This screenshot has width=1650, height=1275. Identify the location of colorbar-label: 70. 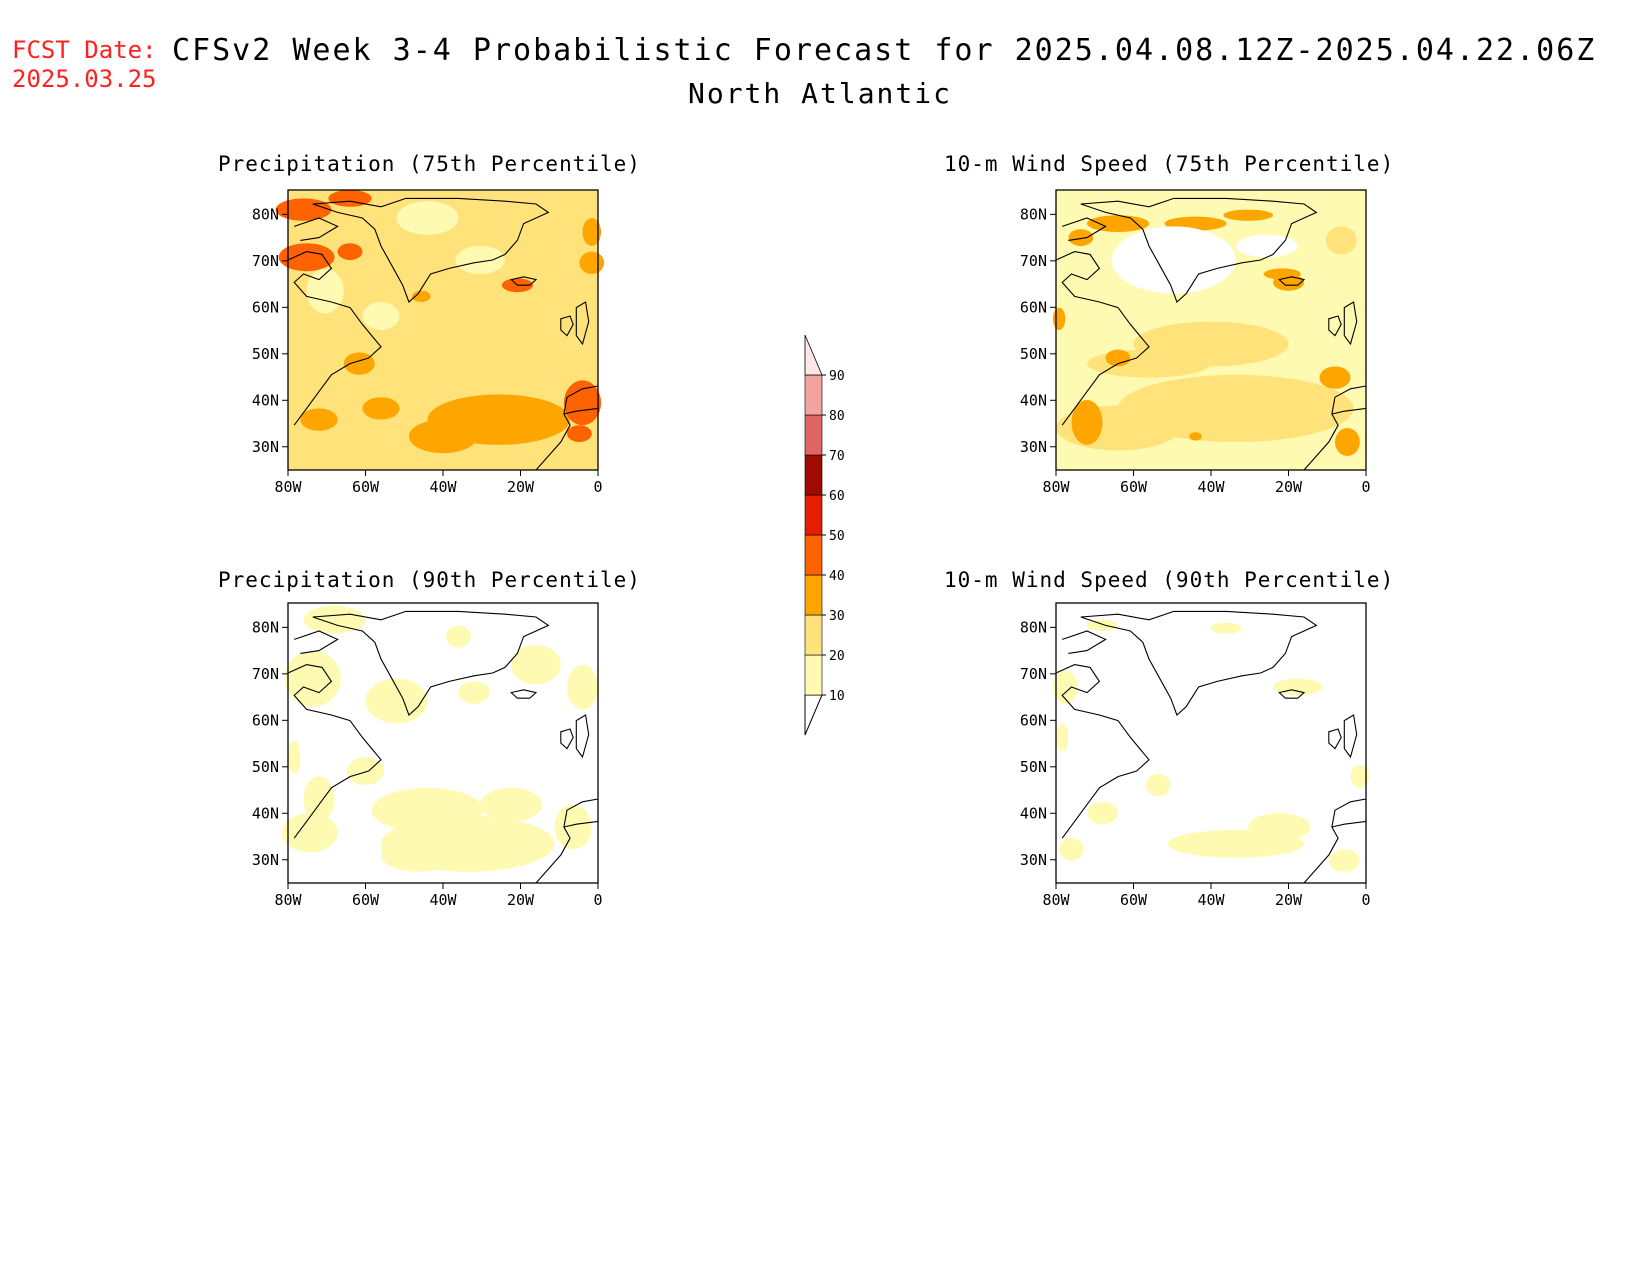
(837, 456).